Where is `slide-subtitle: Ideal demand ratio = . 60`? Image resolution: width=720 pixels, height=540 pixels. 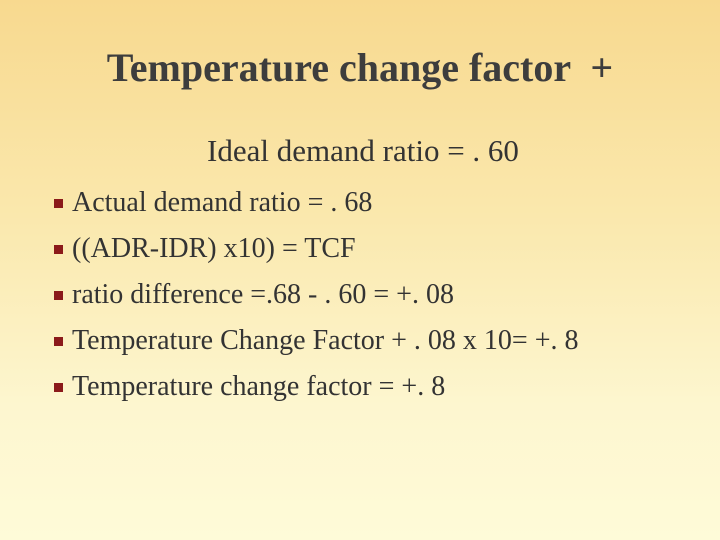 slide-subtitle: Ideal demand ratio = . 60 is located at coordinates (363, 150).